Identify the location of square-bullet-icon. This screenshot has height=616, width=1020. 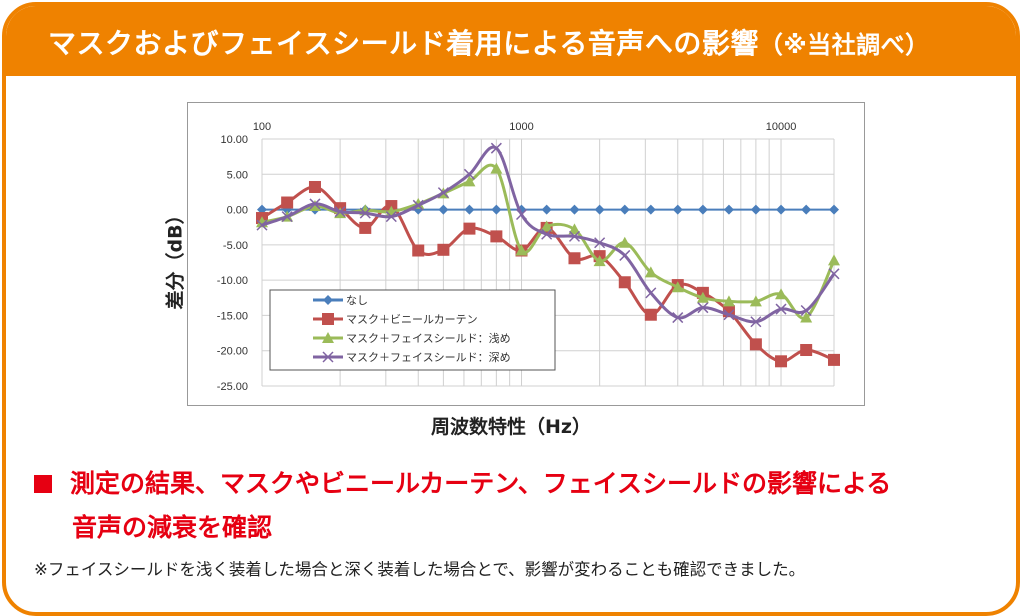
(43, 484).